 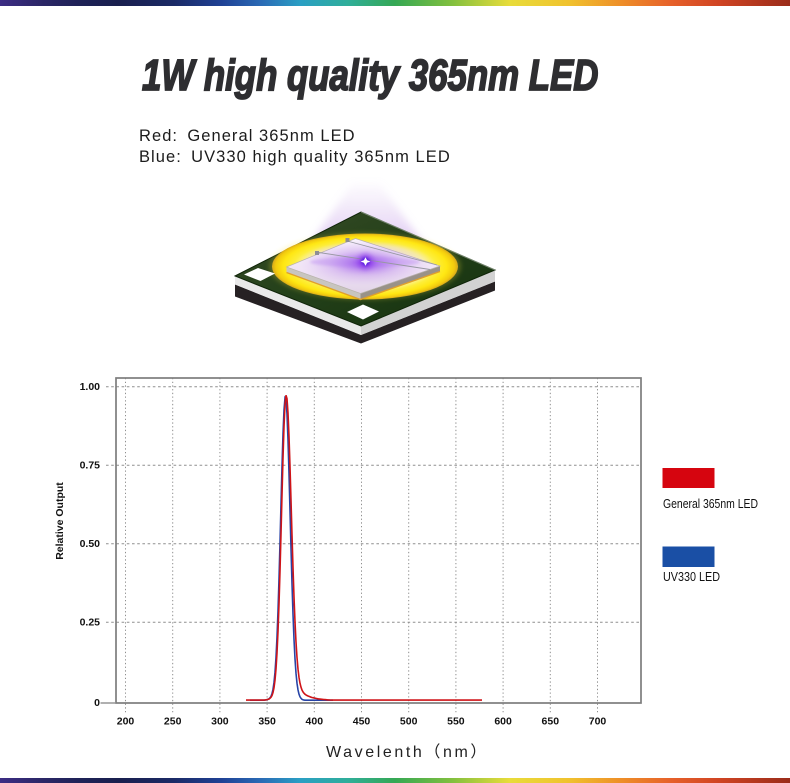 What do you see at coordinates (90, 623) in the screenshot?
I see `svg-text: 0.25` at bounding box center [90, 623].